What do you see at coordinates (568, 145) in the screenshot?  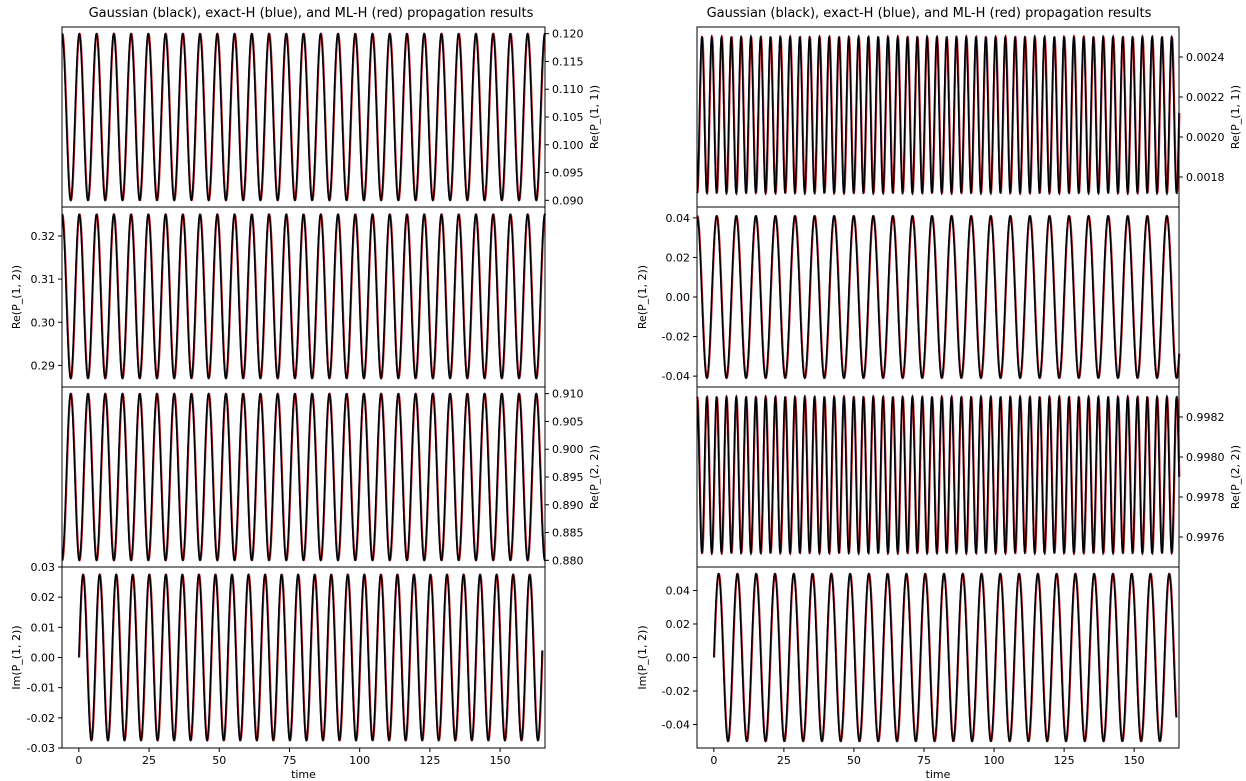 I see `y-tick-label: 0.100` at bounding box center [568, 145].